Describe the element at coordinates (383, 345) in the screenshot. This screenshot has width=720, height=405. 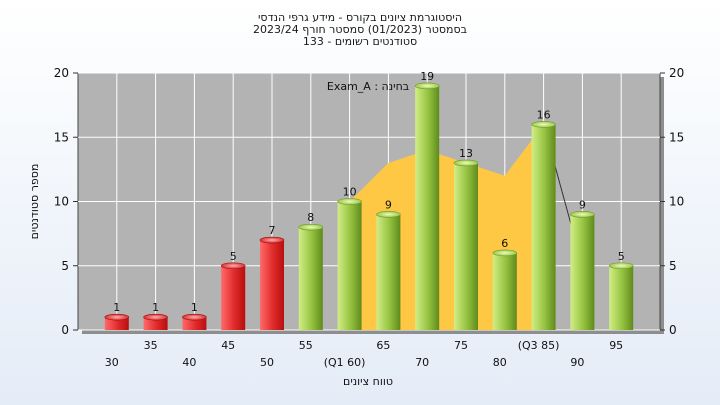
I see `x-category-label: 65` at that location.